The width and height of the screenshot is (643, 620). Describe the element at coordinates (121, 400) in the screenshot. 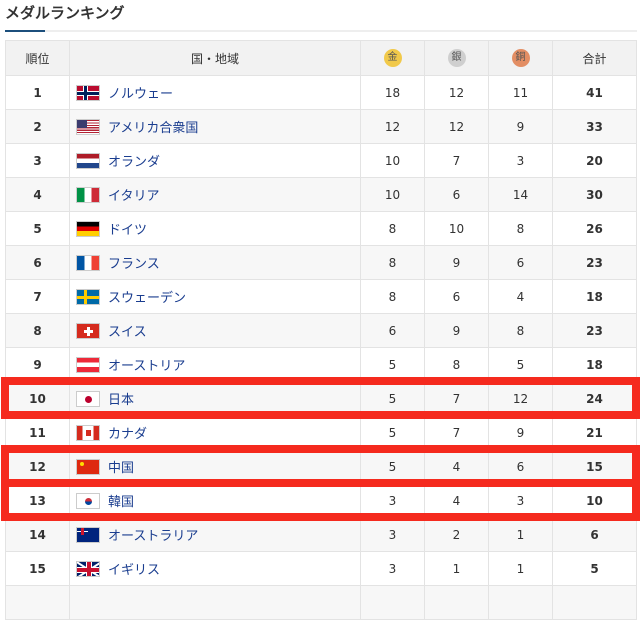

I see `country-name: 日本` at that location.